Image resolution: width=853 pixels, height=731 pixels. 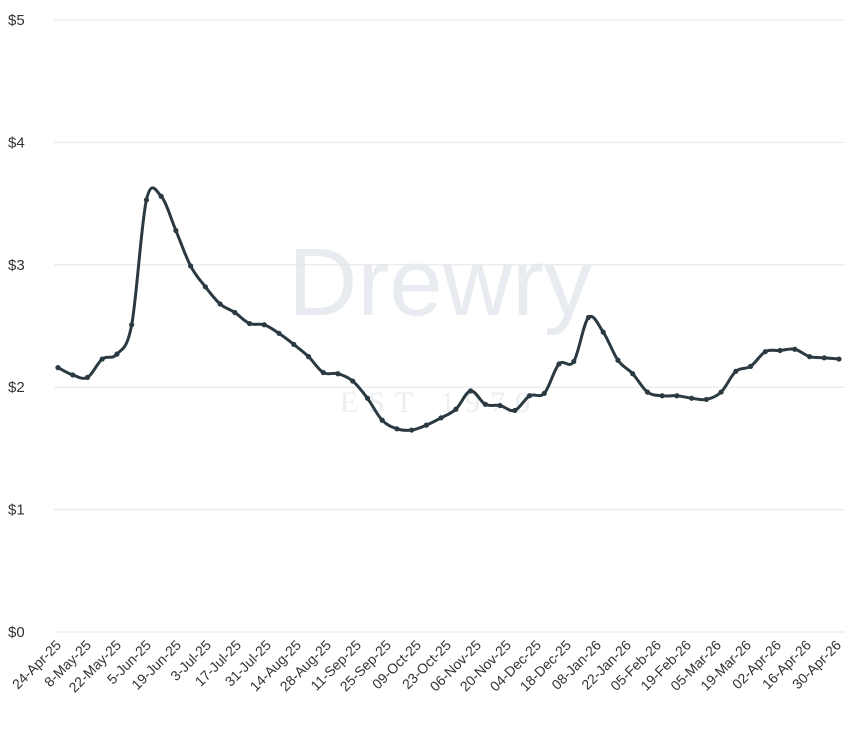 What do you see at coordinates (16, 20) in the screenshot?
I see `y-tick-label: $5` at bounding box center [16, 20].